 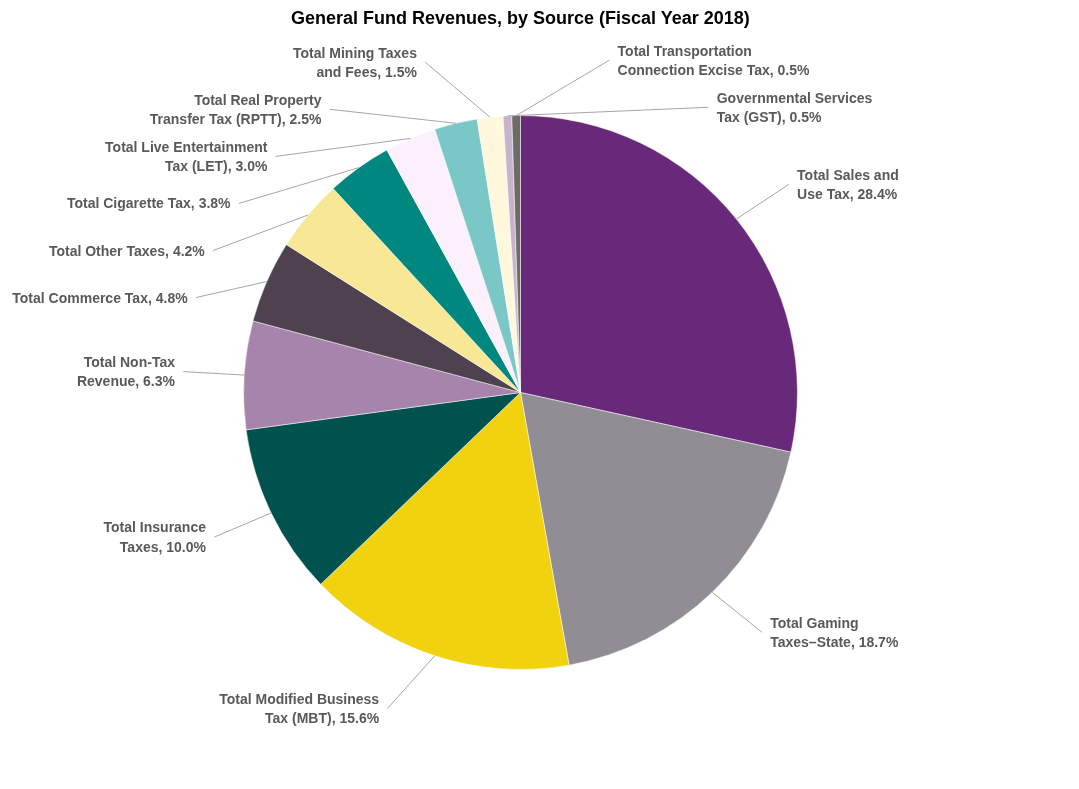 I want to click on slice-label: Total Non-Tax Revenue, 6.3%, so click(x=126, y=371).